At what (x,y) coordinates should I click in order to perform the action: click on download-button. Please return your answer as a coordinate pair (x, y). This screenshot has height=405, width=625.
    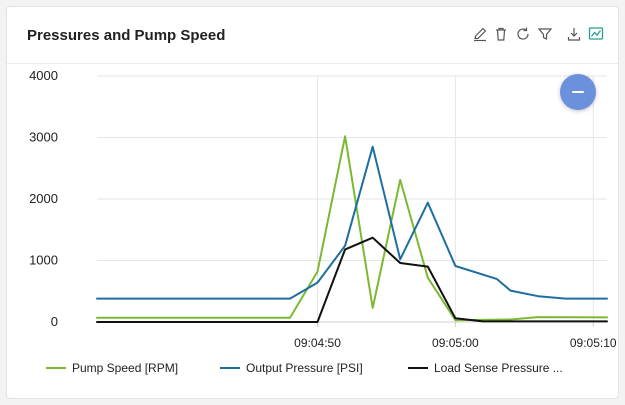
    Looking at the image, I should click on (574, 34).